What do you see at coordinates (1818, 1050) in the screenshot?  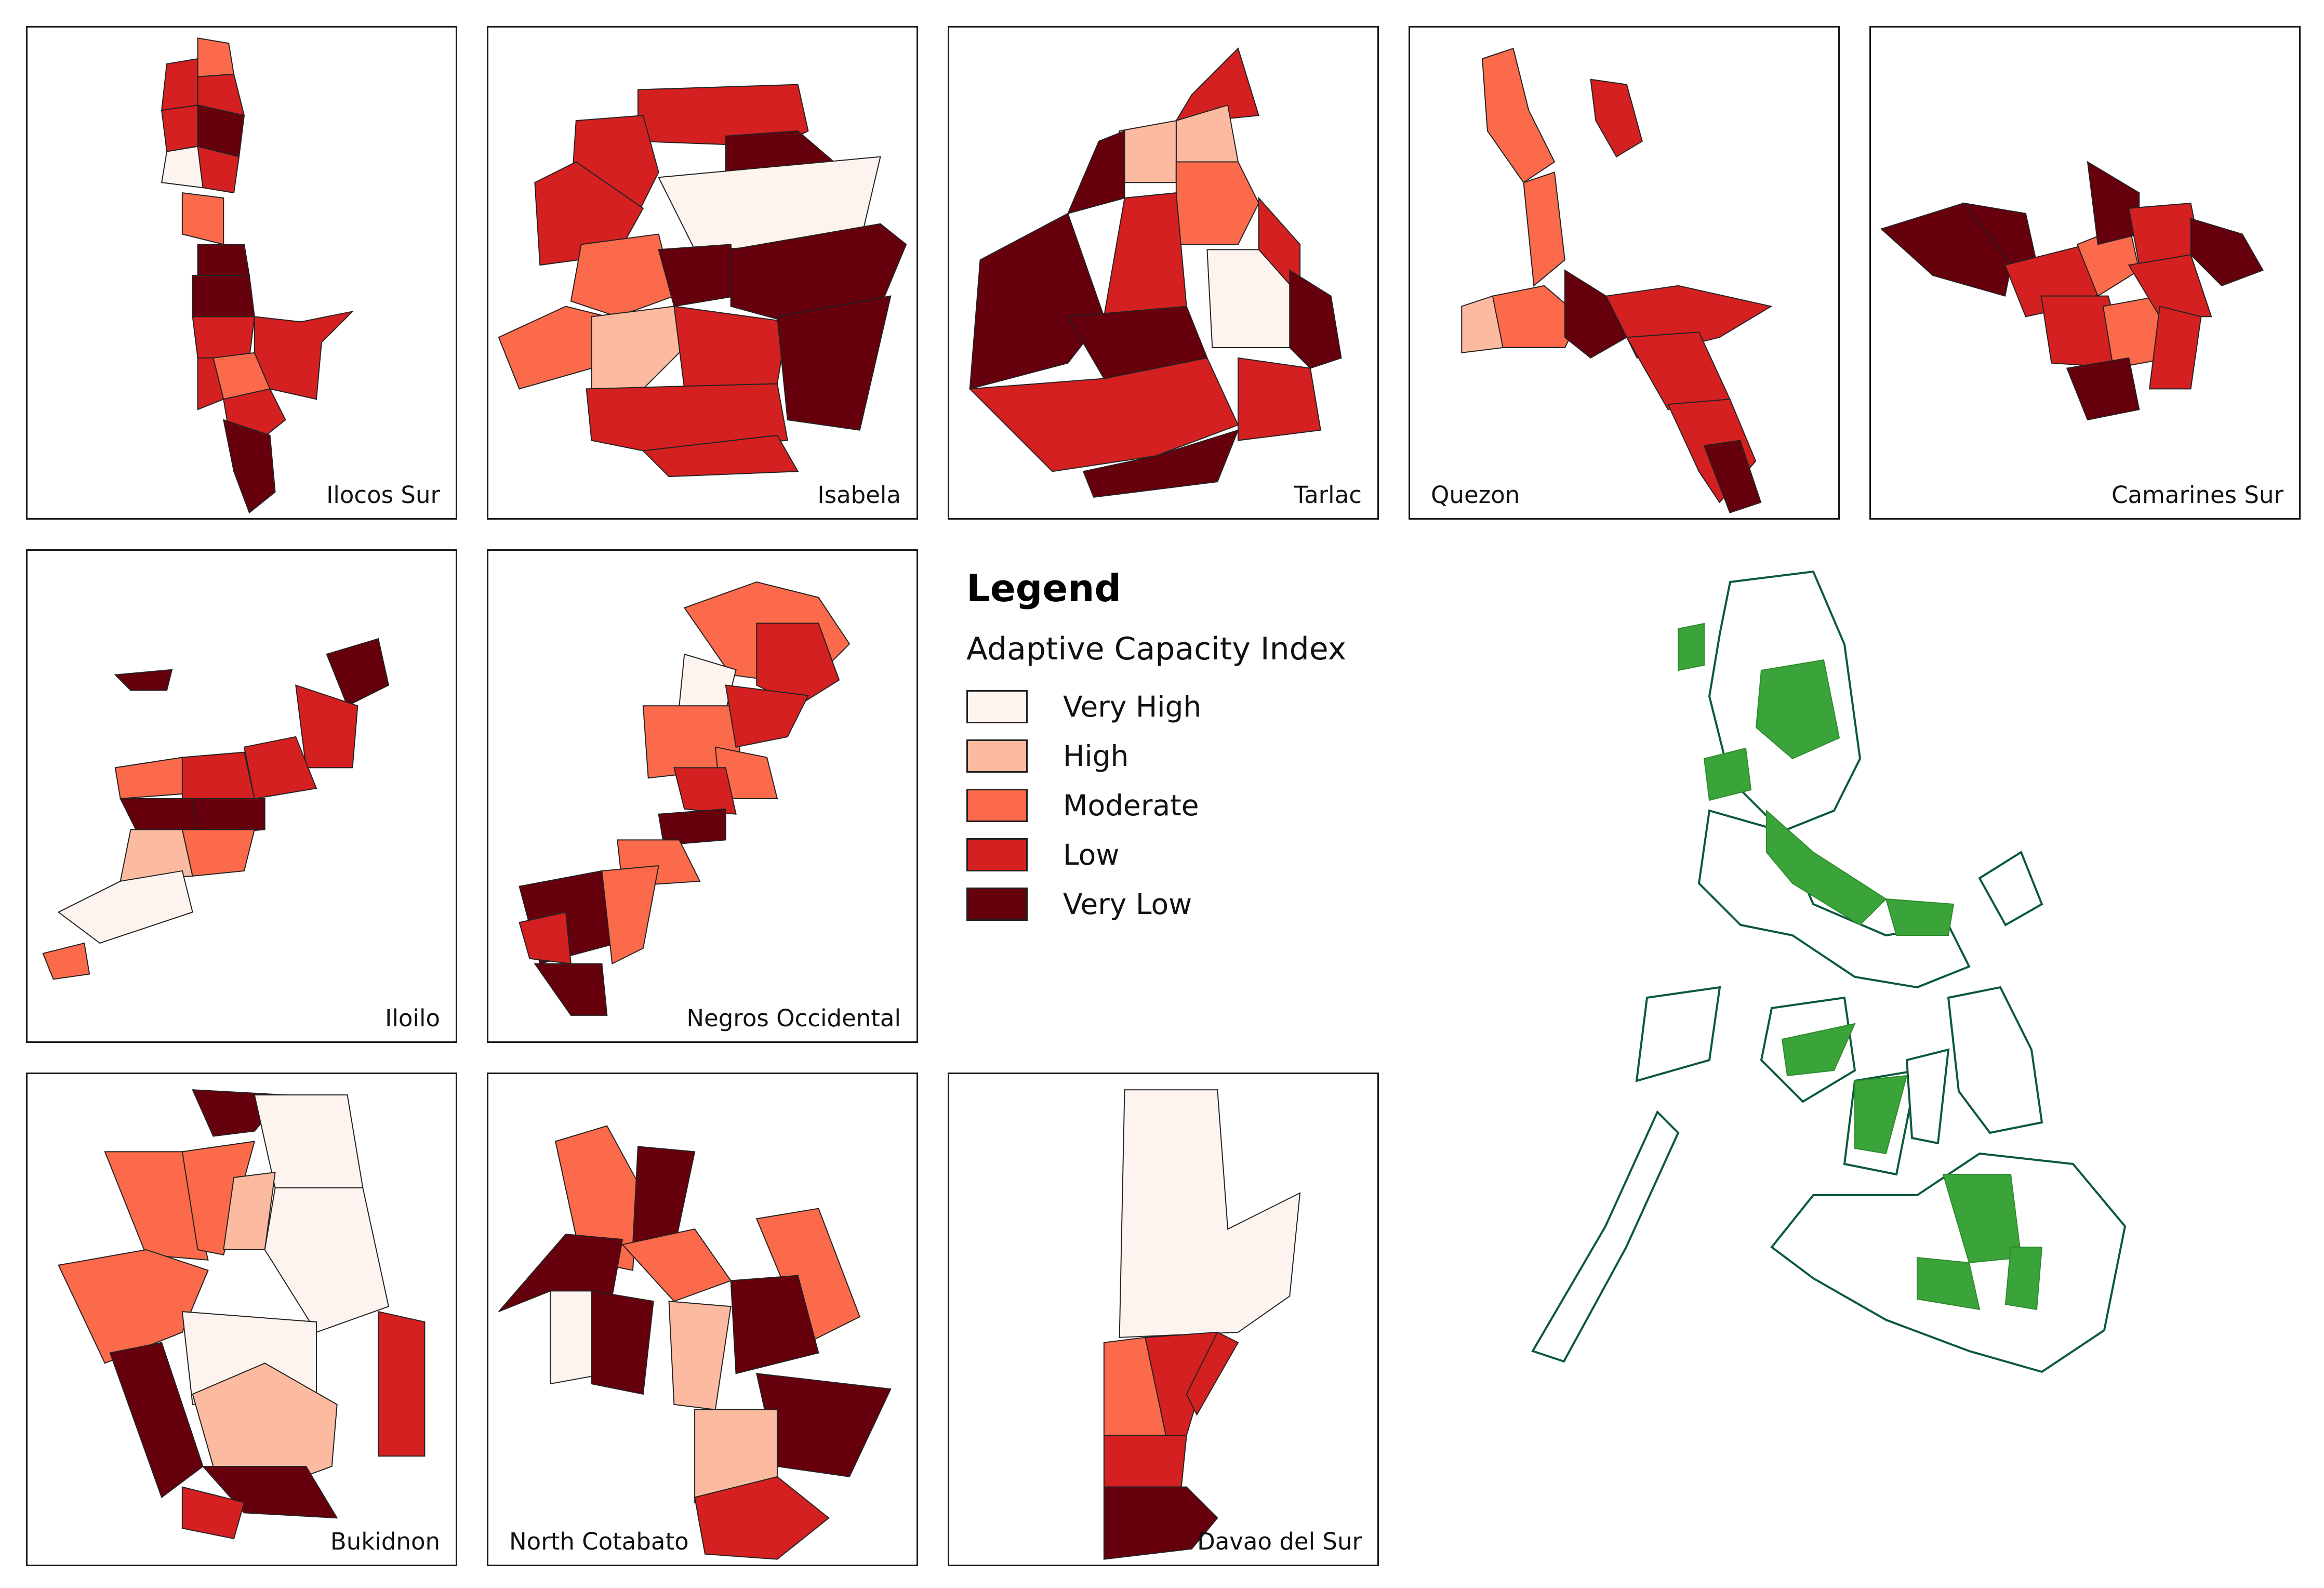 I see `iloilo-highlight` at bounding box center [1818, 1050].